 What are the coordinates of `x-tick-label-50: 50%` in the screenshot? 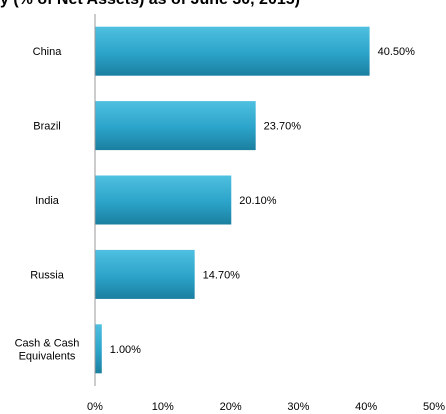 It's located at (434, 407).